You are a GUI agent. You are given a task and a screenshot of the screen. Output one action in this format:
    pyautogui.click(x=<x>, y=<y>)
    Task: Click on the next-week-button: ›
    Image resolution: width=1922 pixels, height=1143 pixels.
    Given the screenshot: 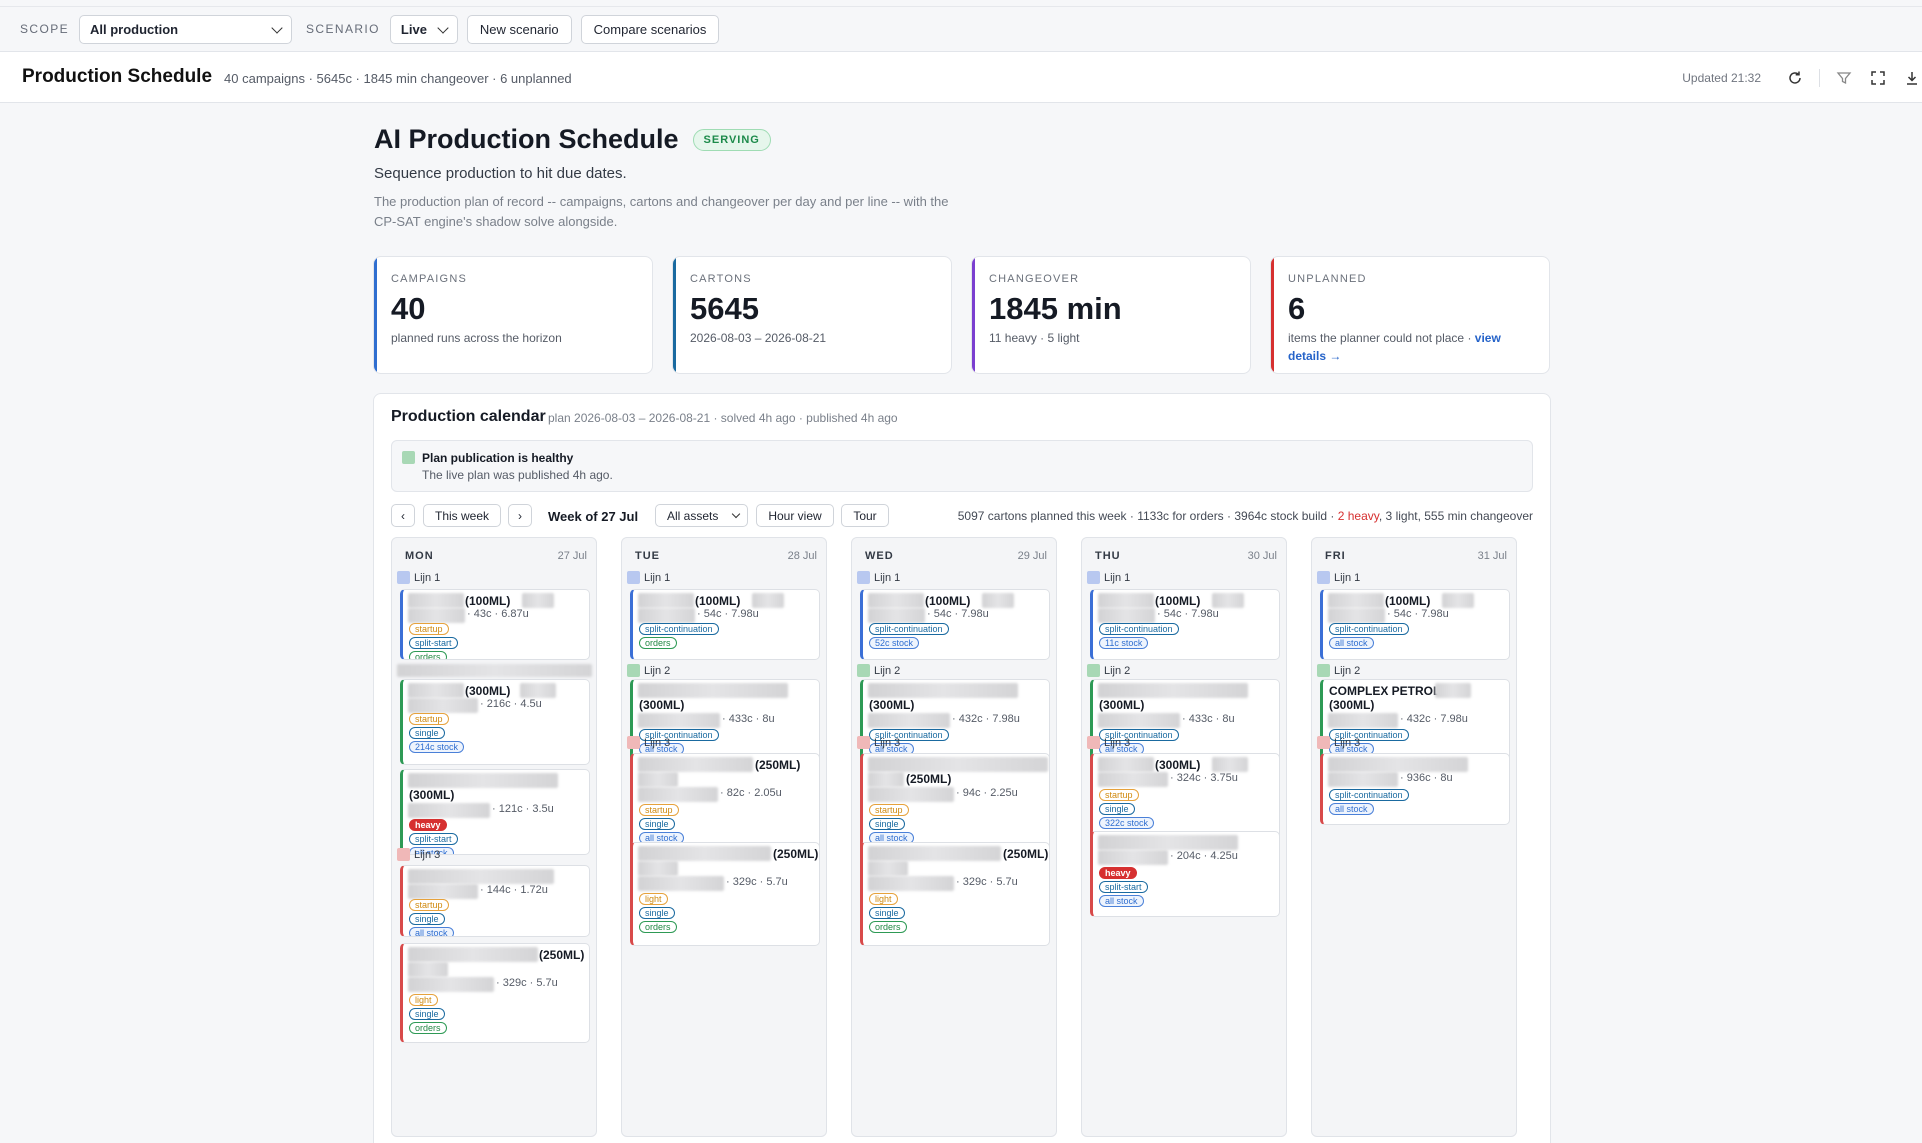 What is the action you would take?
    pyautogui.click(x=520, y=515)
    